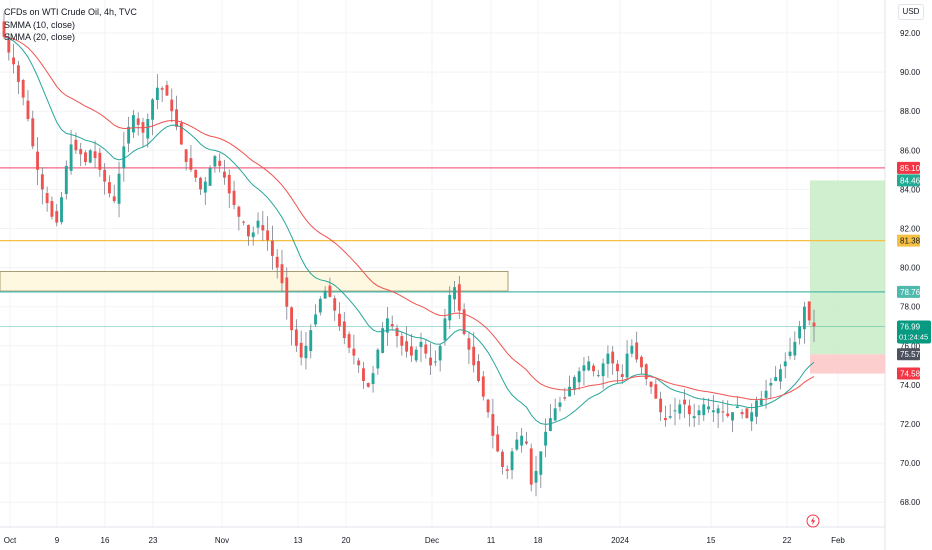 The width and height of the screenshot is (932, 550). I want to click on stop-zone, so click(847, 364).